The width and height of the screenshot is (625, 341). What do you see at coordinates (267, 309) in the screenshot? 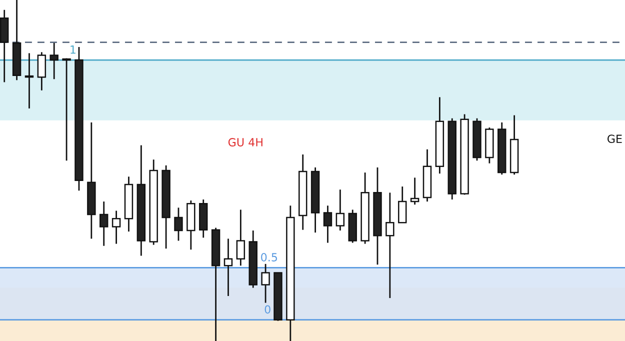
I see `annotation: 0` at bounding box center [267, 309].